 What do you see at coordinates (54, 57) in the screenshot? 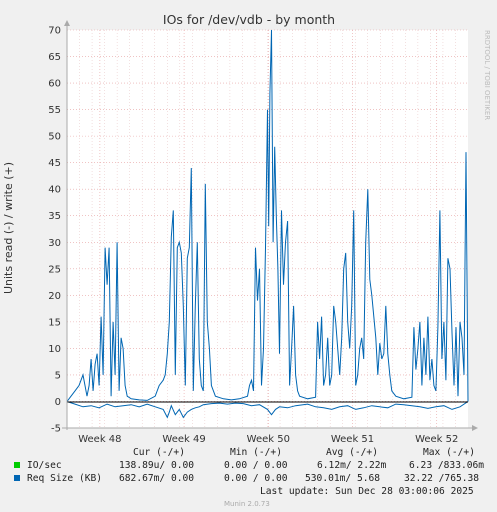
I see `y-tick-label: 65` at bounding box center [54, 57].